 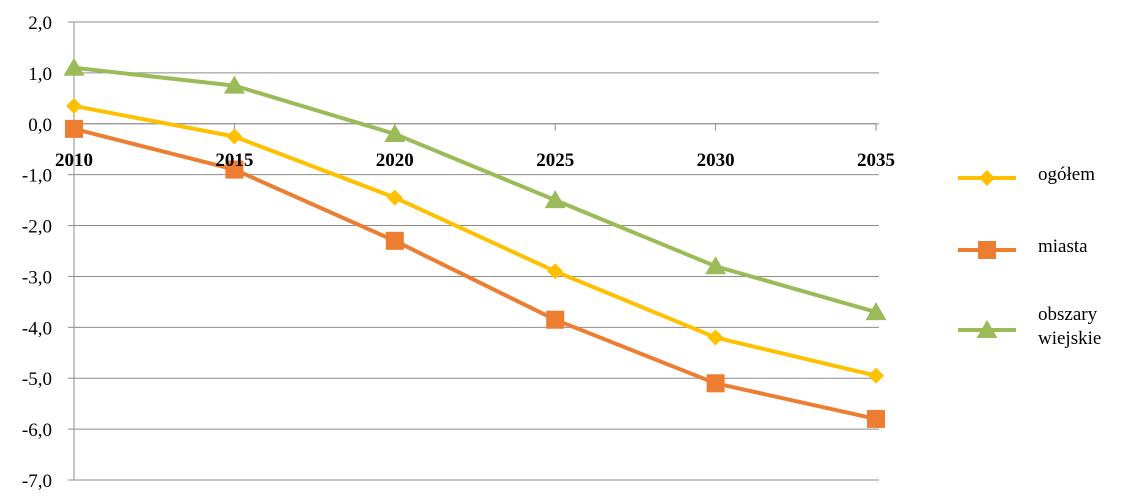 What do you see at coordinates (1026, 175) in the screenshot?
I see `legend-entry: ogółem` at bounding box center [1026, 175].